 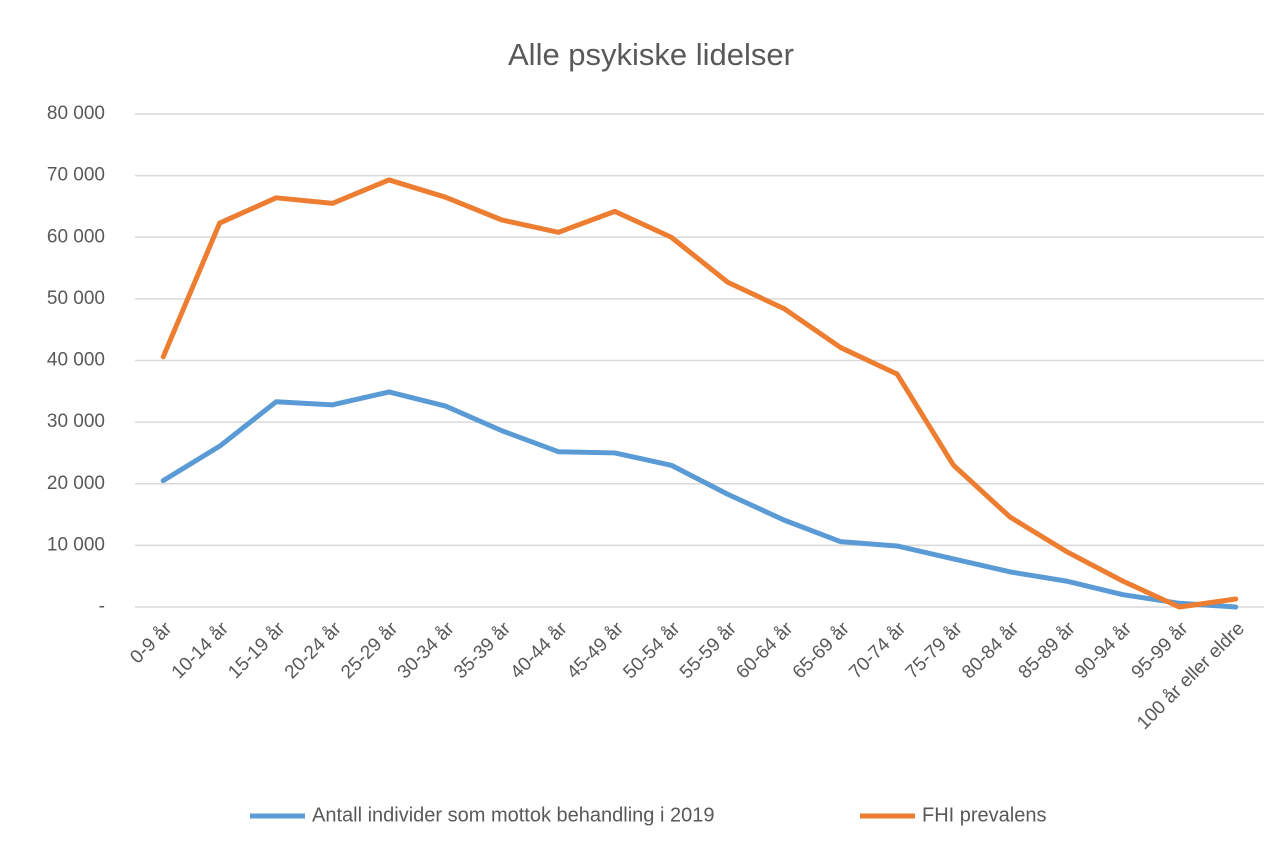 I want to click on y-tick-label: 70 000, so click(x=76, y=175).